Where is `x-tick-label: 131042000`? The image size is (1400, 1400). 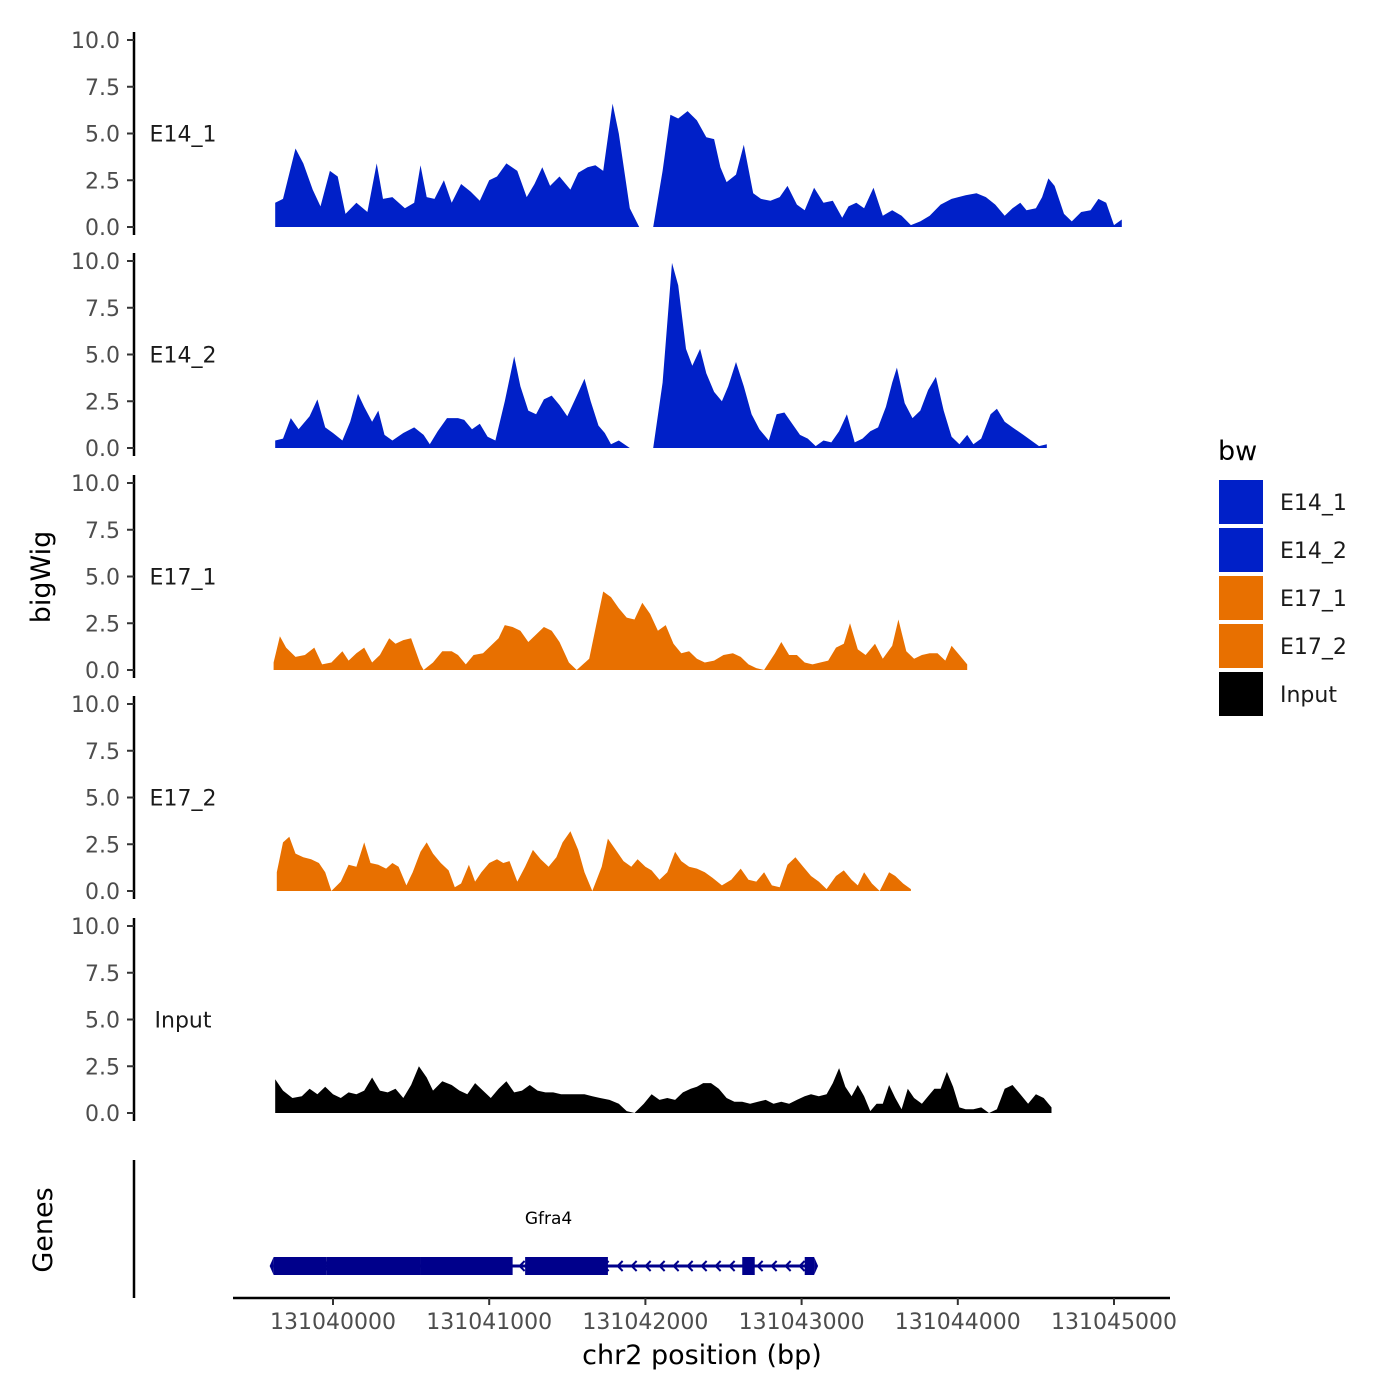 x-tick-label: 131042000 is located at coordinates (645, 1322).